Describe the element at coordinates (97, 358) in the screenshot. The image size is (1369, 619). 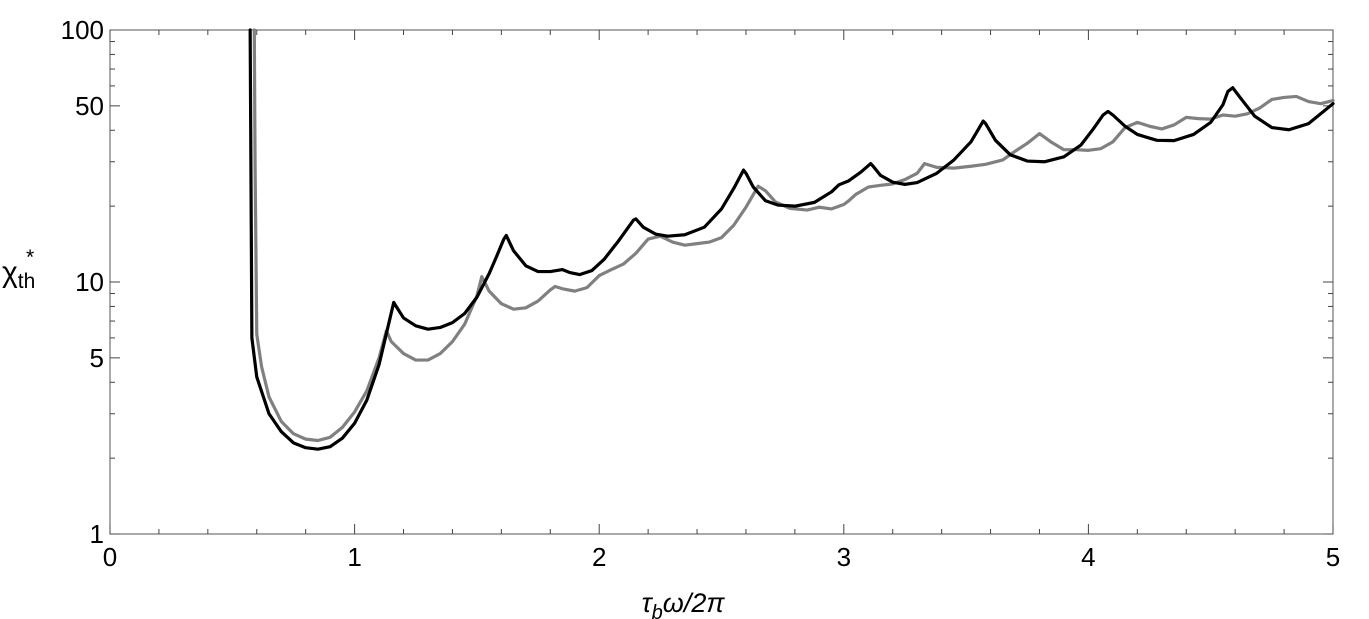
I see `y-tick-label: 5` at that location.